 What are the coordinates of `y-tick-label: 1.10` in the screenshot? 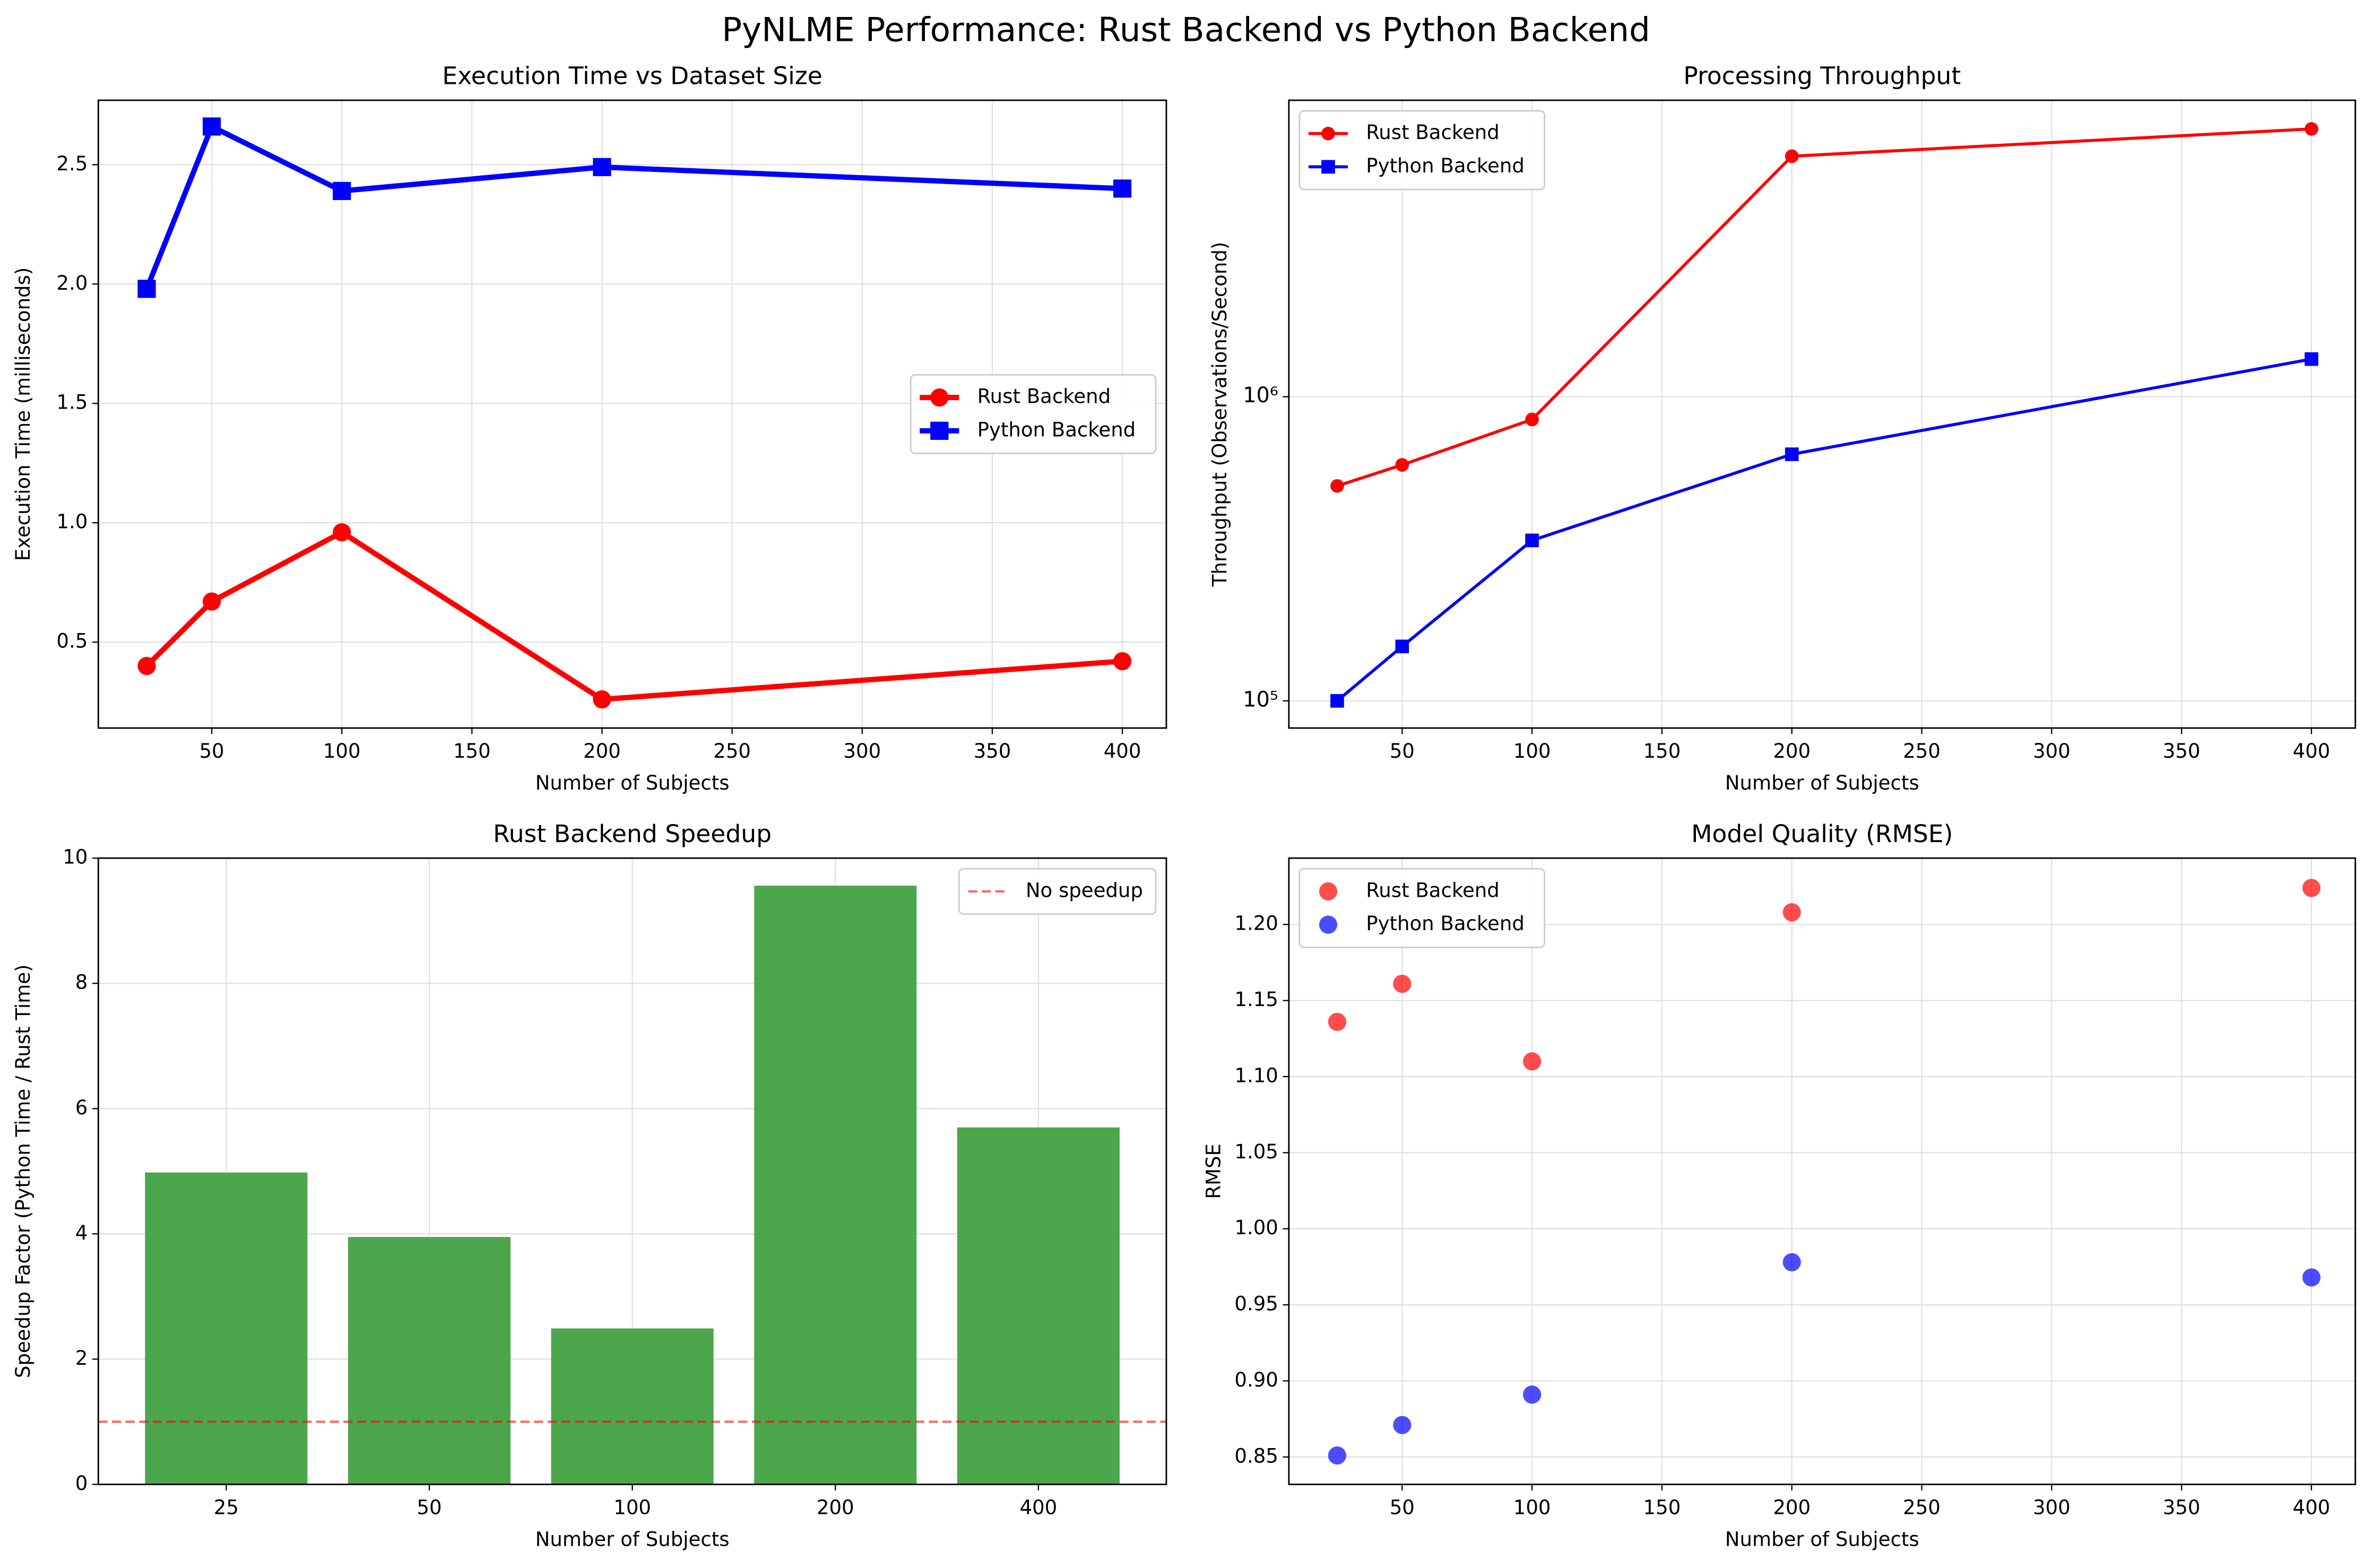 It's located at (1256, 1075).